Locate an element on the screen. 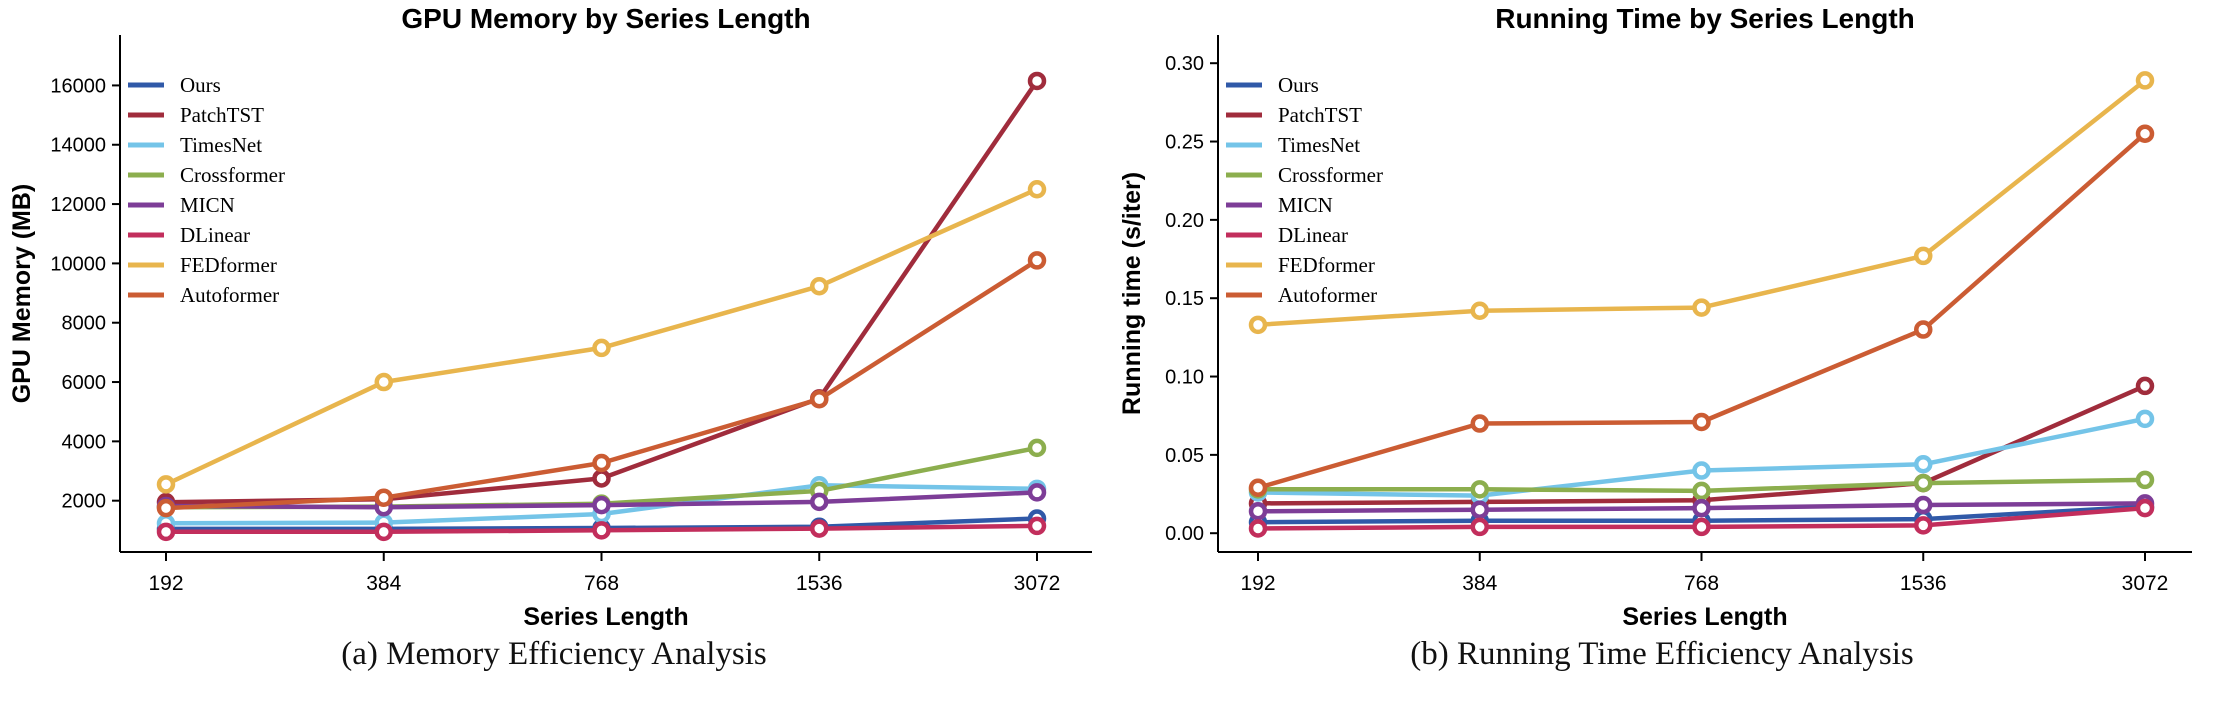  y-axis-tick-label: 10000 is located at coordinates (78, 264).